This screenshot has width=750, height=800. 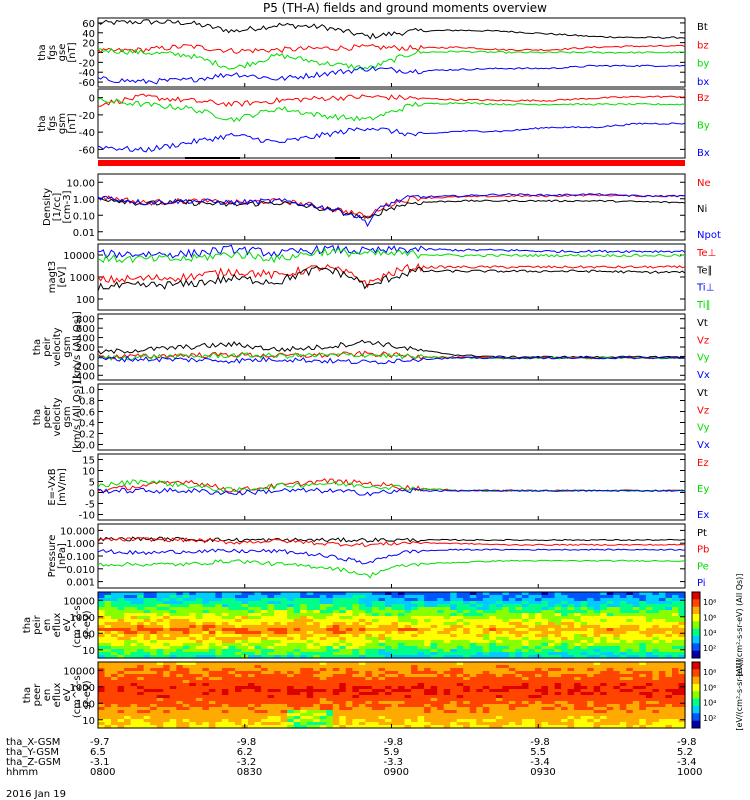 What do you see at coordinates (84, 200) in the screenshot?
I see `y-tick-label: 1.00` at bounding box center [84, 200].